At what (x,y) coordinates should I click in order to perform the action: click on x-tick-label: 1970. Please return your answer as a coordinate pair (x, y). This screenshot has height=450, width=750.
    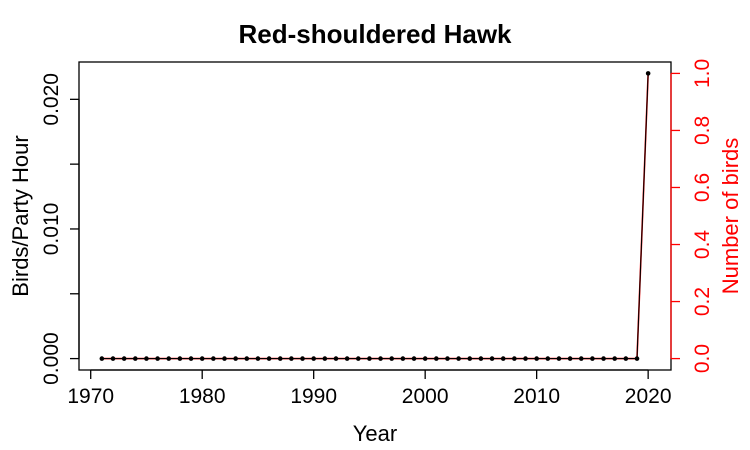
    Looking at the image, I should click on (90, 396).